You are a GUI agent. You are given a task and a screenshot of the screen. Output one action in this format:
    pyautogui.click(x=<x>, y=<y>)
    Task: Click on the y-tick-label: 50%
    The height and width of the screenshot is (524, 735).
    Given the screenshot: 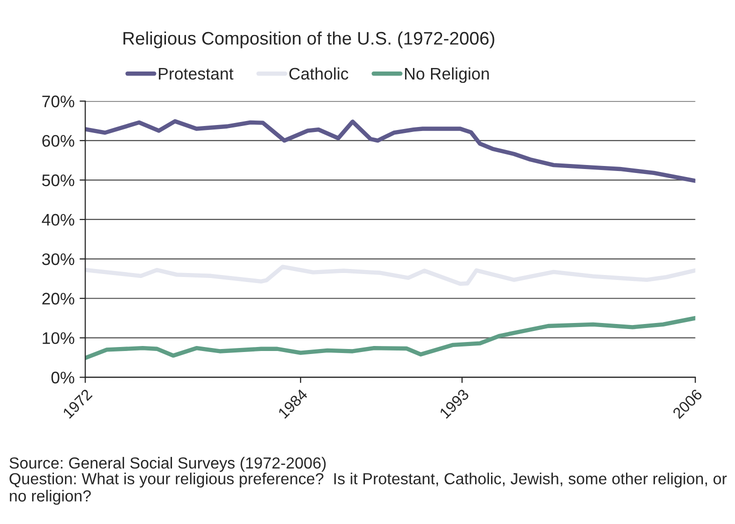 What is the action you would take?
    pyautogui.click(x=58, y=180)
    